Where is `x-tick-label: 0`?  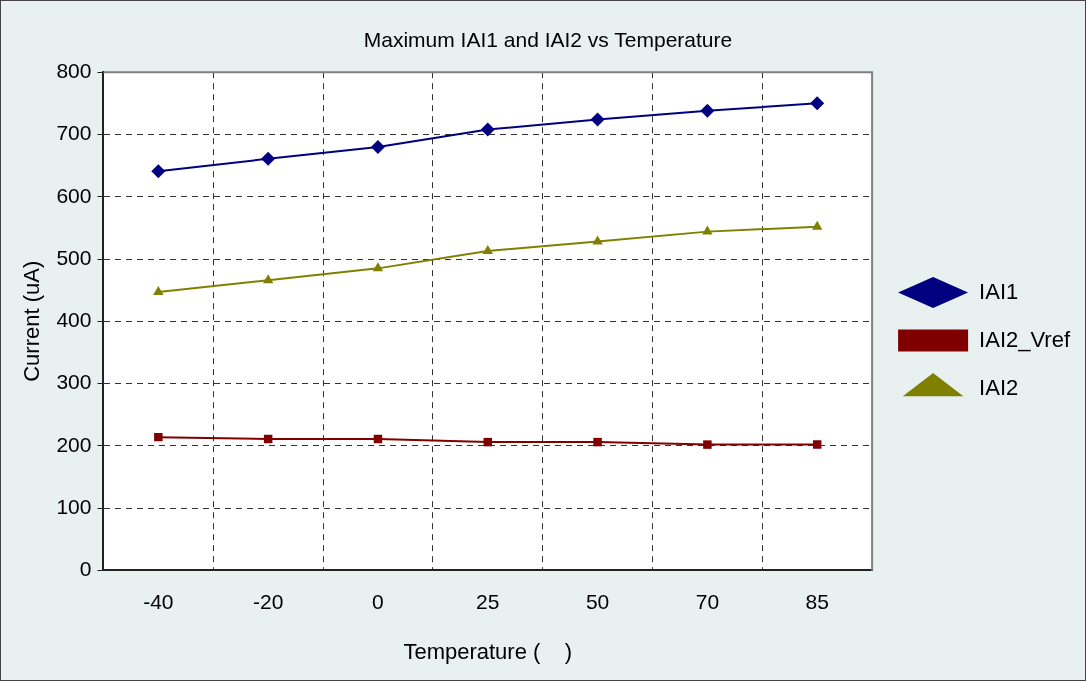 x-tick-label: 0 is located at coordinates (378, 601).